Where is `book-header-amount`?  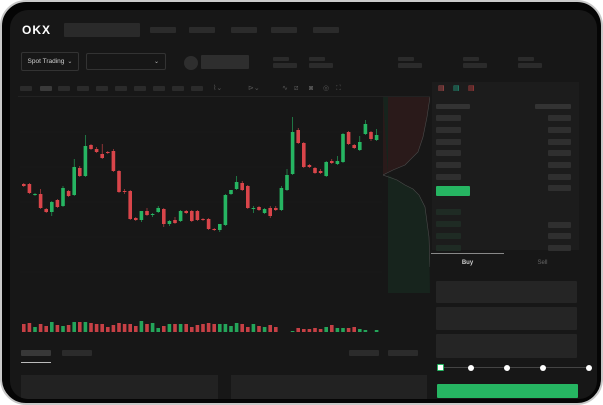
book-header-amount is located at coordinates (553, 106).